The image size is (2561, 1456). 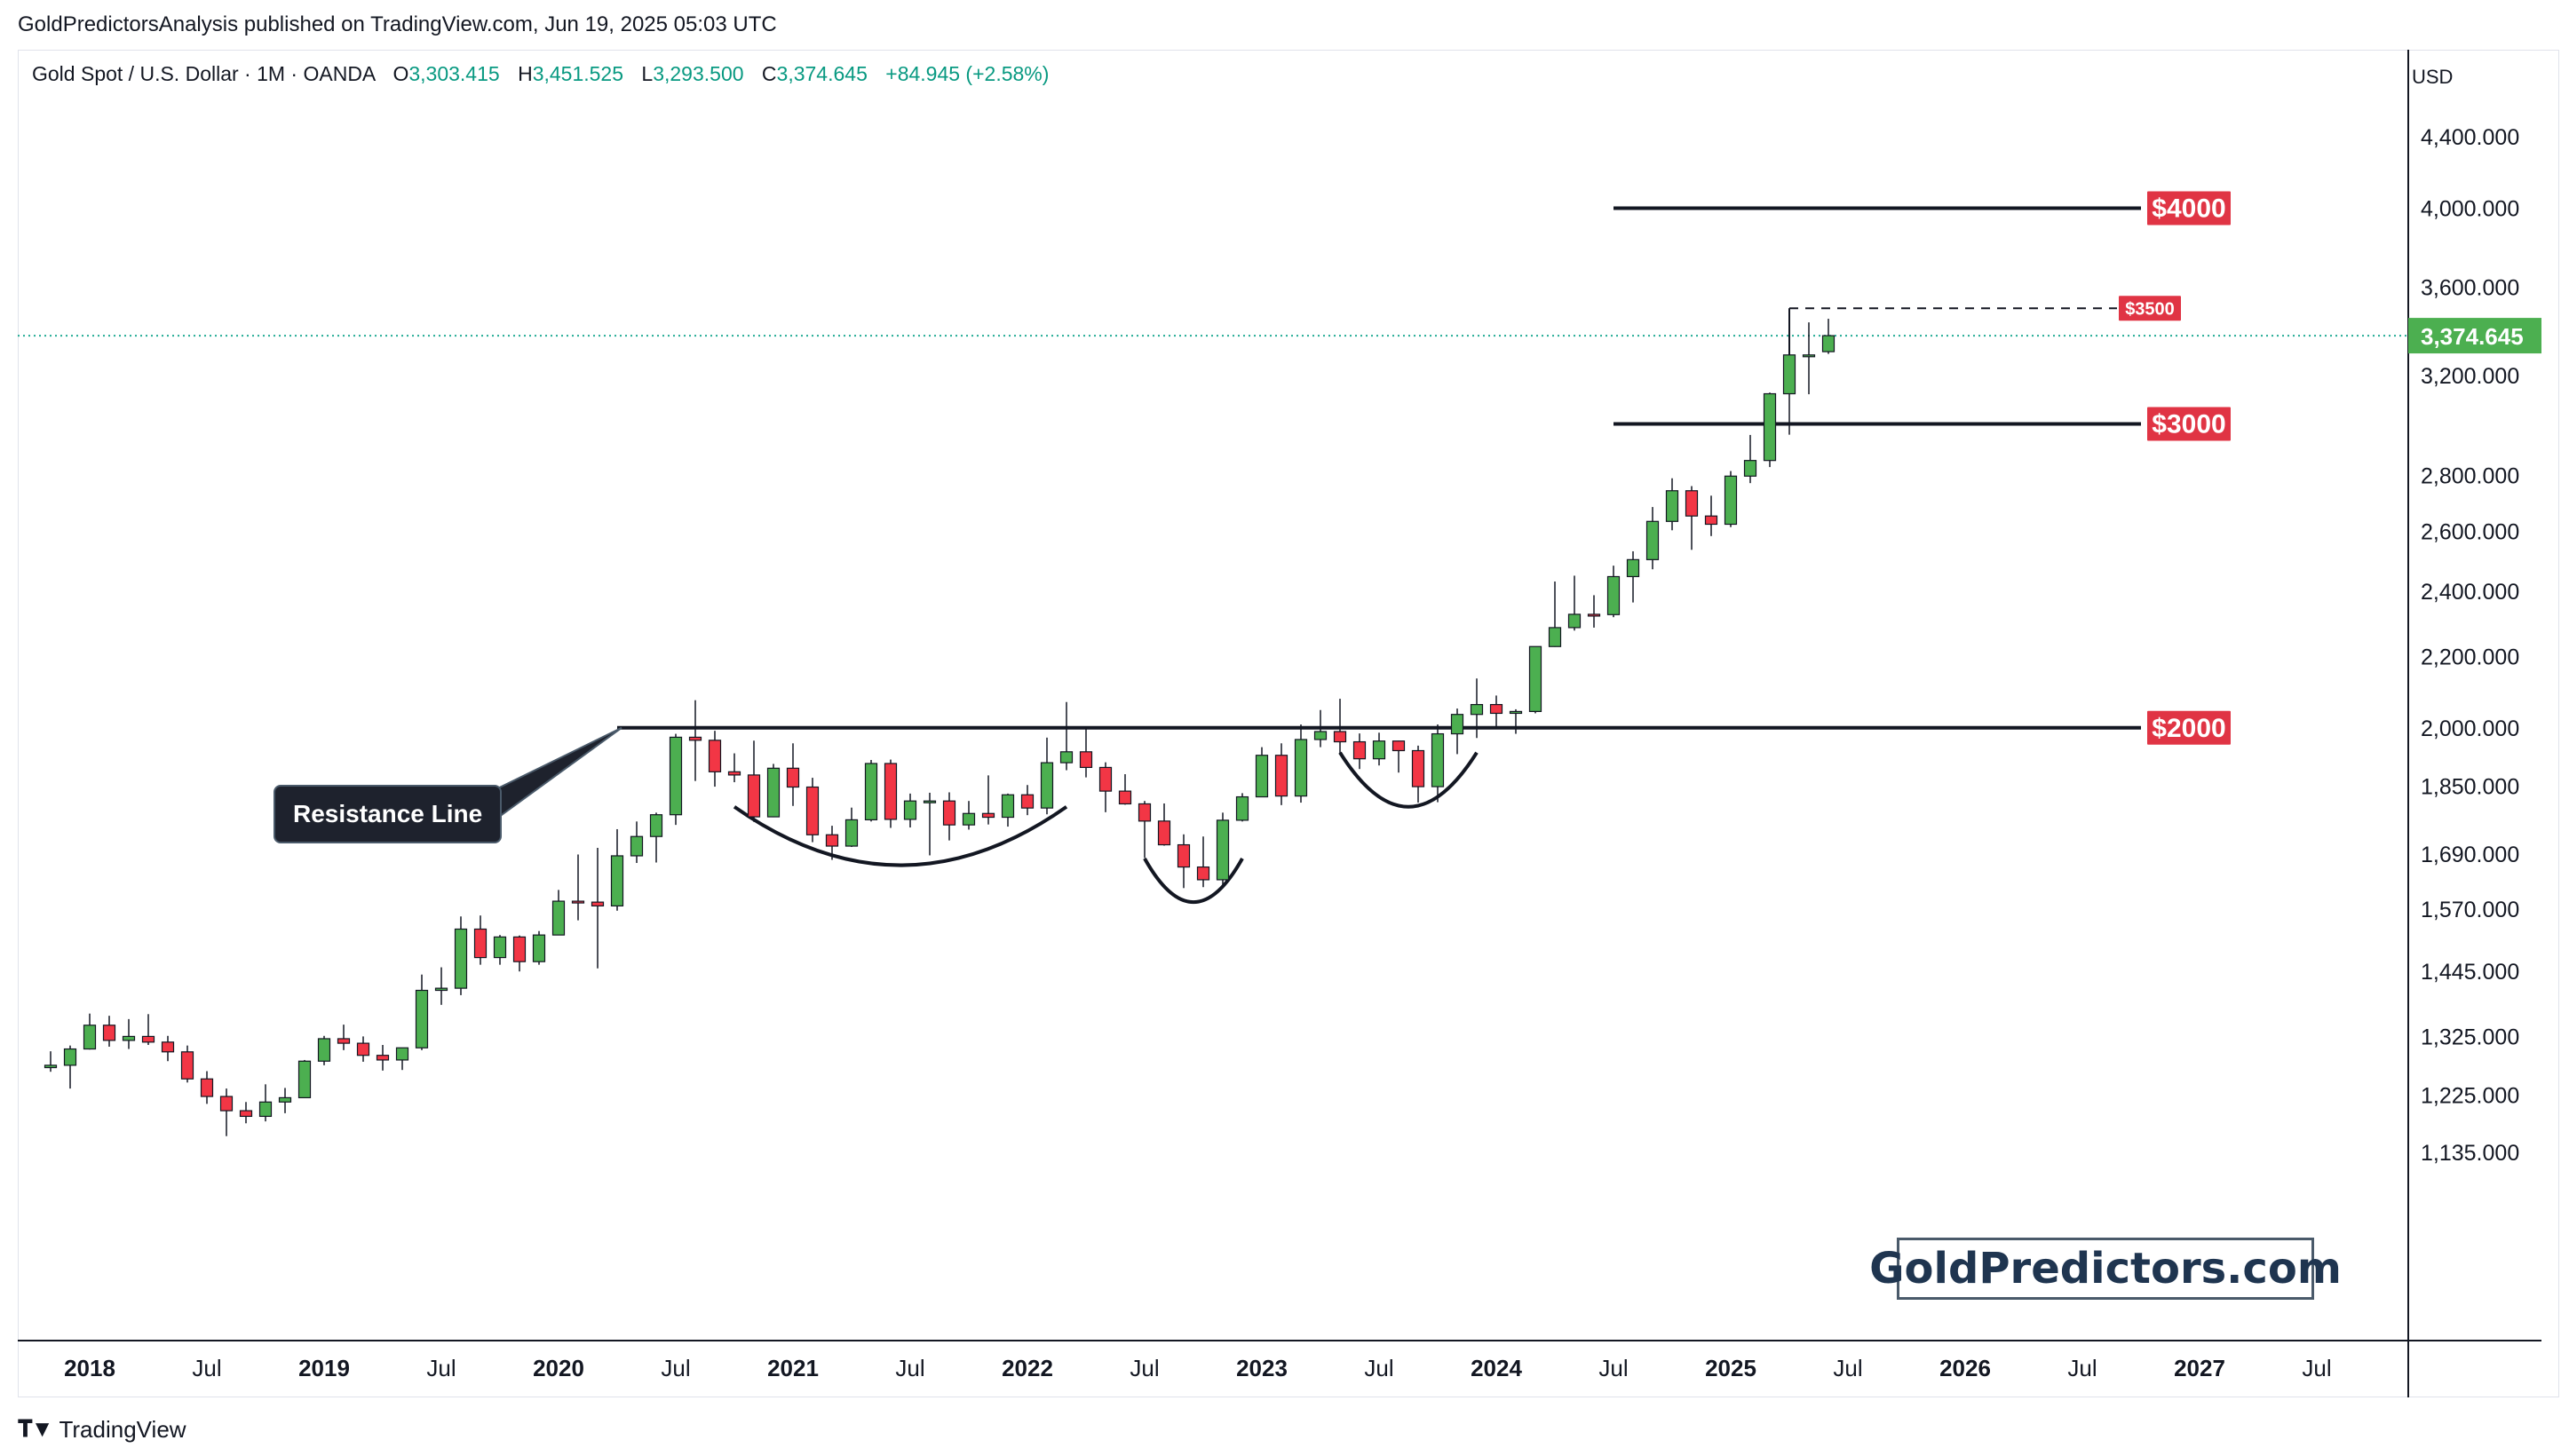 I want to click on current-price-box, so click(x=2474, y=336).